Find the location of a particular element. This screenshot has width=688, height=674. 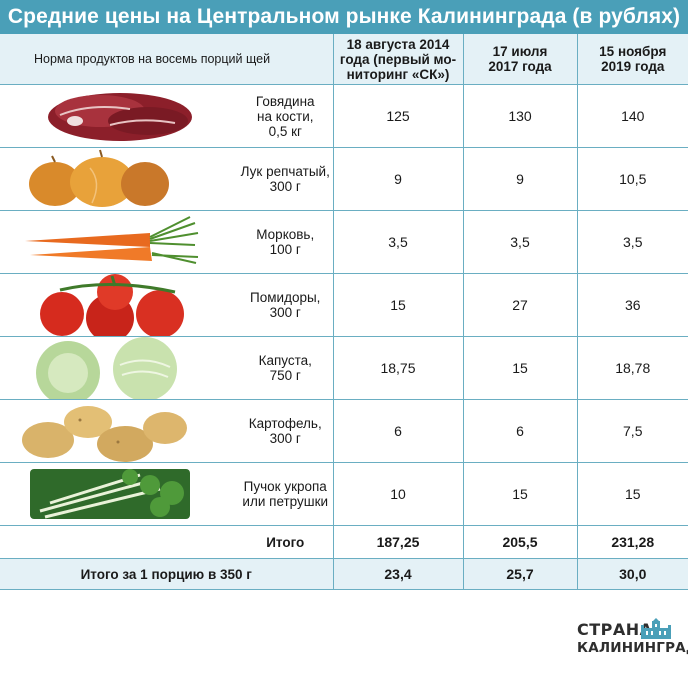

product-name: Говядина на кости, 0,5 кг is located at coordinates (286, 116).